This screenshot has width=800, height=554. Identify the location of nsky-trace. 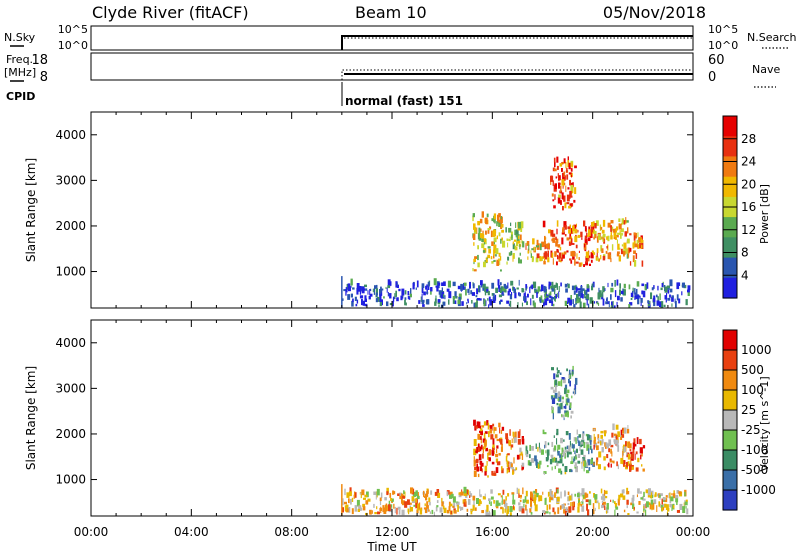
(517, 42).